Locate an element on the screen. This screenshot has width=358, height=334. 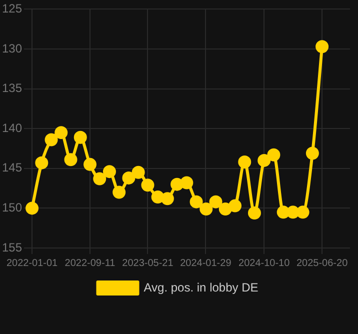
y-tick-label: 140 is located at coordinates (12, 127).